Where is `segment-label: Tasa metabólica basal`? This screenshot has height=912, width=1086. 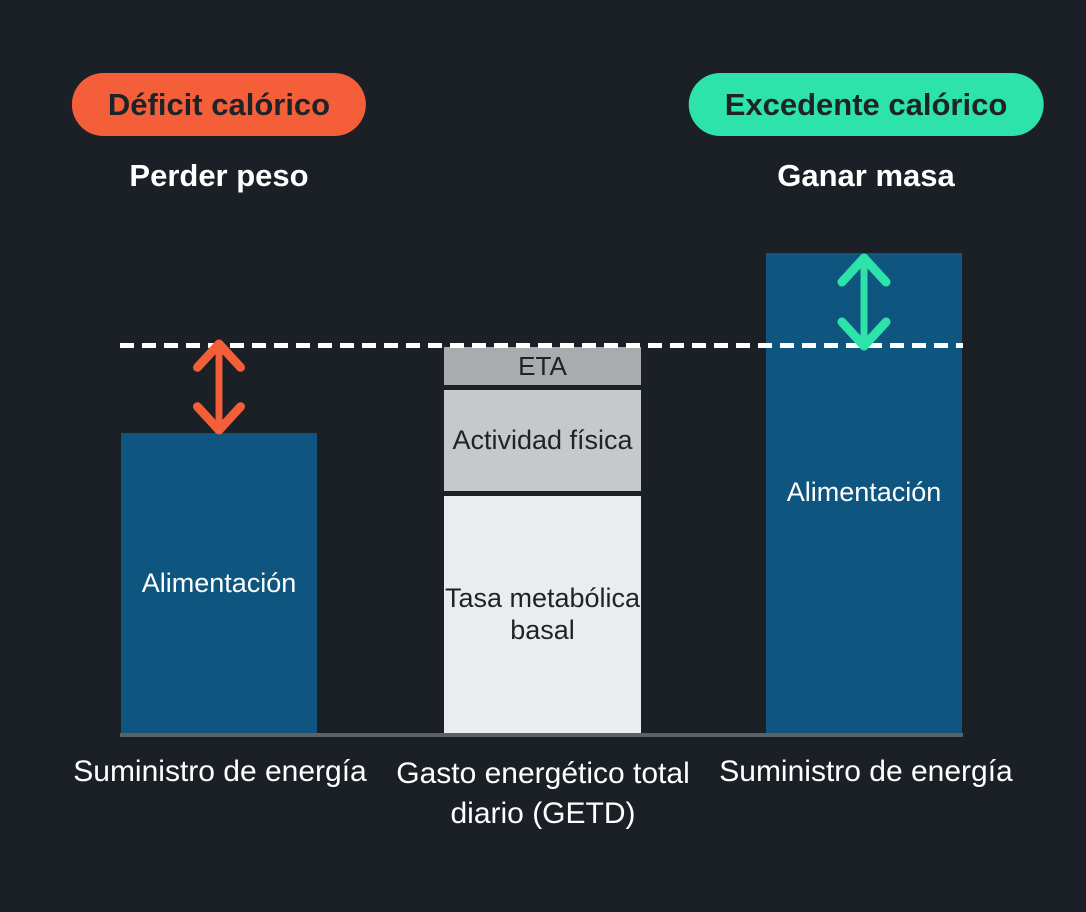 segment-label: Tasa metabólica basal is located at coordinates (542, 613).